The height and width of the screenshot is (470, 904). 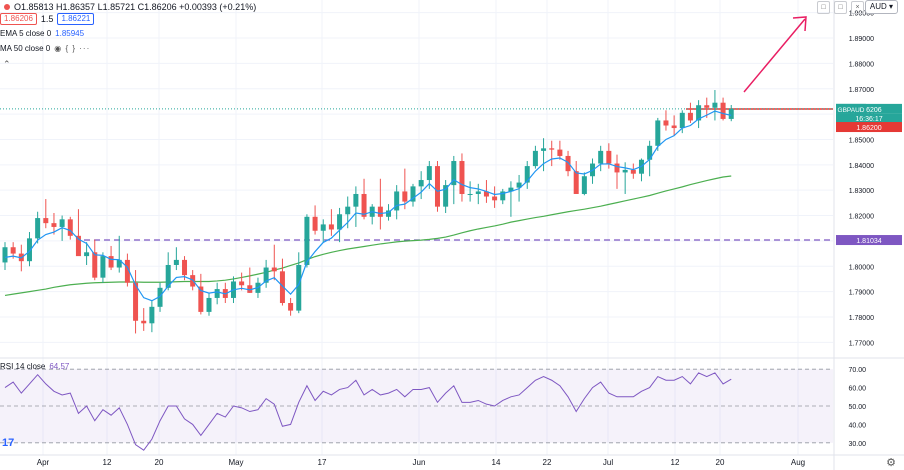 I want to click on spread-value: 1.5, so click(x=47, y=19).